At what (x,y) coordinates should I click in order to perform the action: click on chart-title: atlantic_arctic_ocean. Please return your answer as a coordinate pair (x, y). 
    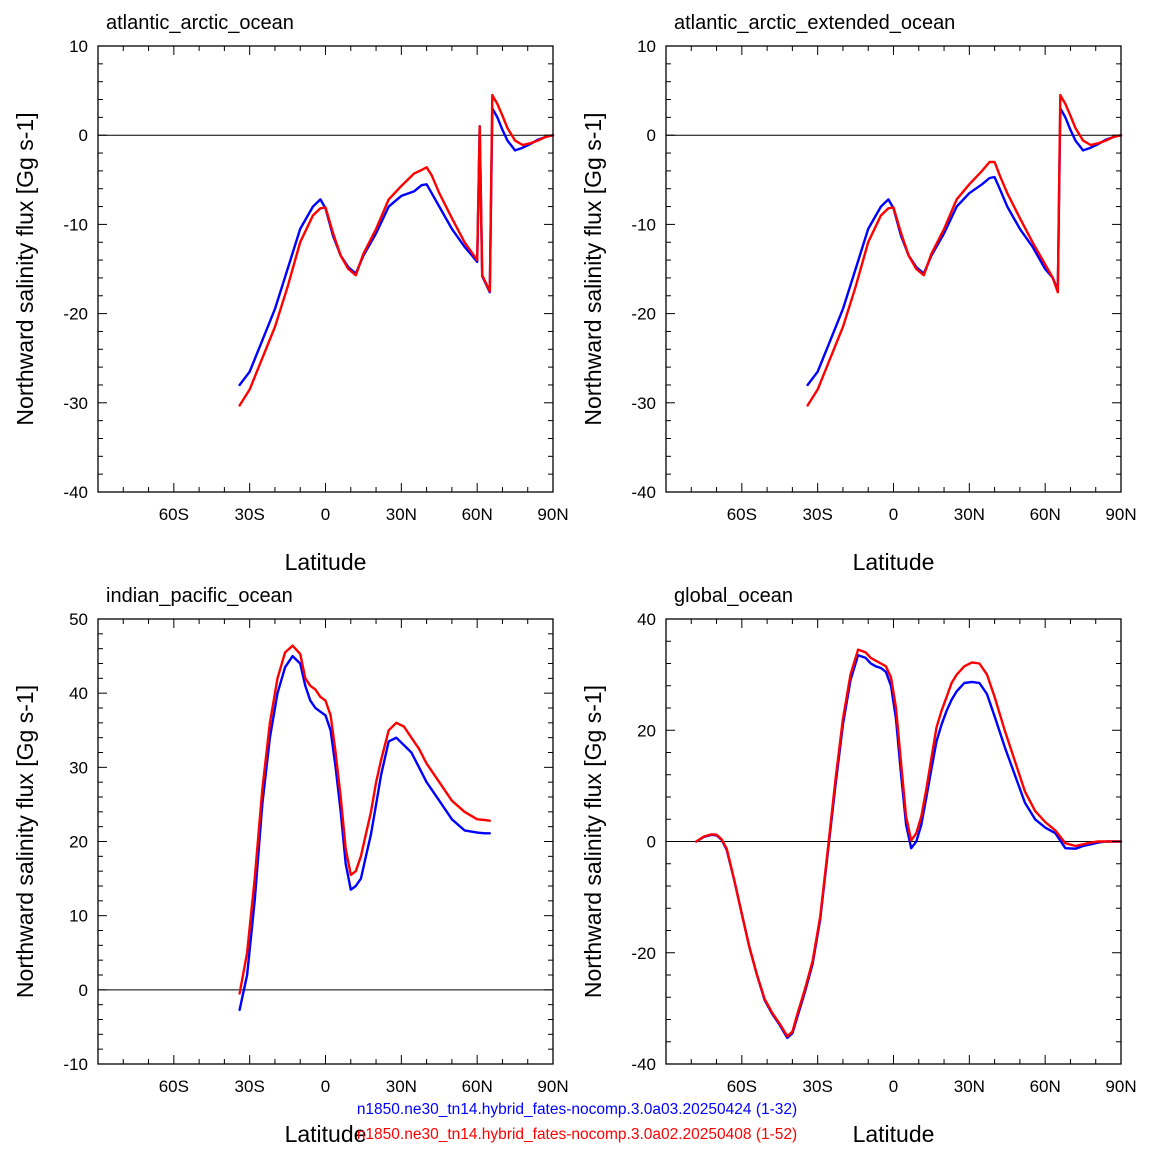
    Looking at the image, I should click on (200, 23).